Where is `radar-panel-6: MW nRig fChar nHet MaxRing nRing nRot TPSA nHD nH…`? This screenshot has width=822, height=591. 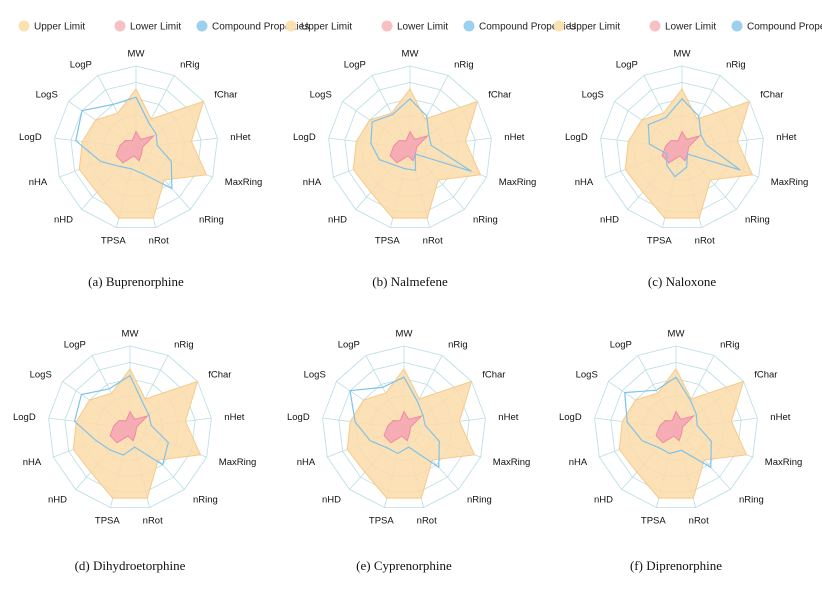 radar-panel-6: MW nRig fChar nHet MaxRing nRing nRot TPSA nHD nH… is located at coordinates (680, 451).